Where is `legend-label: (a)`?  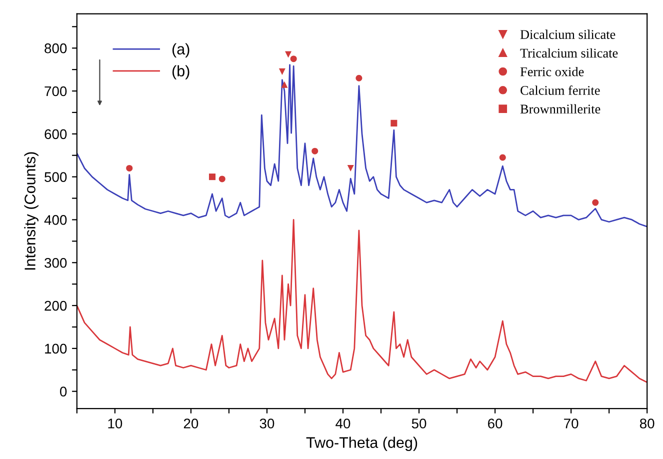 legend-label: (a) is located at coordinates (181, 50).